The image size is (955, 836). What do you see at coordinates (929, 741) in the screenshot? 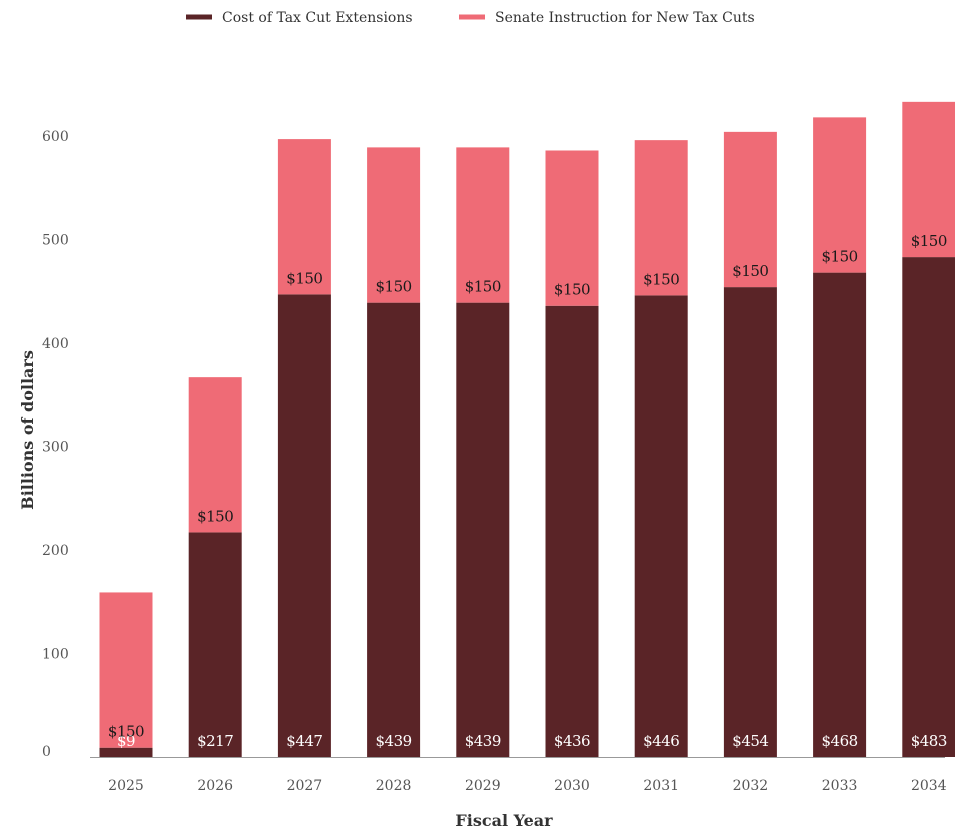
I see `bar-label-extensions: $483` at bounding box center [929, 741].